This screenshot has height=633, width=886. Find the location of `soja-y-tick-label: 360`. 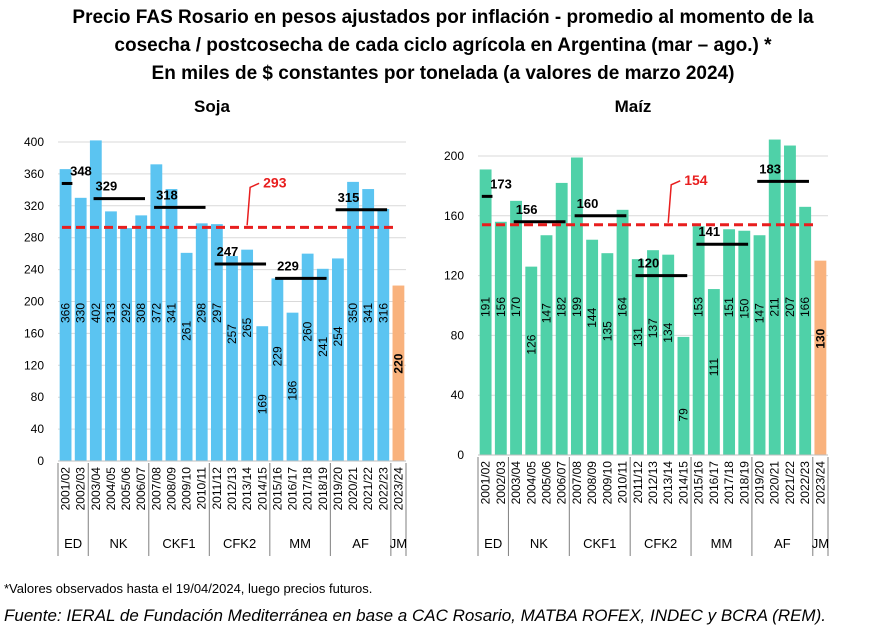

soja-y-tick-label: 360 is located at coordinates (34, 174).